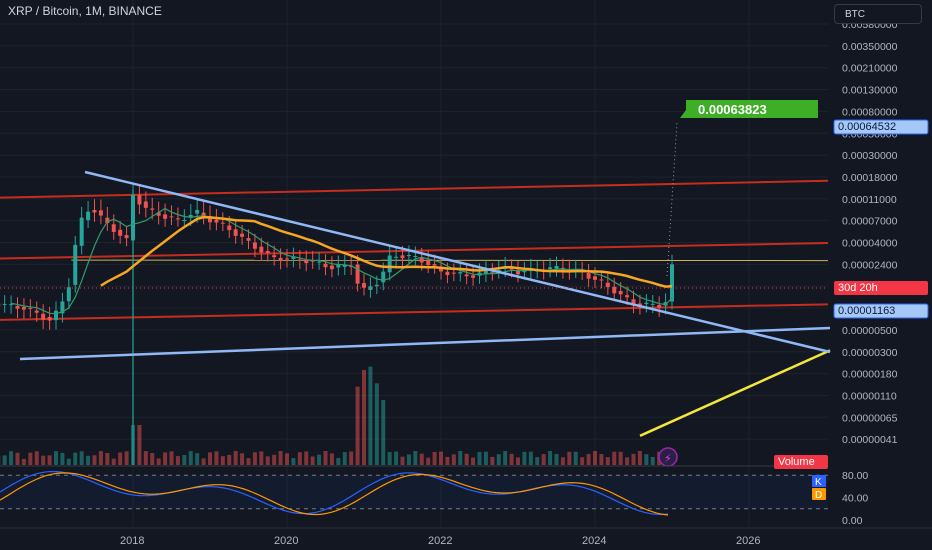 The height and width of the screenshot is (550, 932). Describe the element at coordinates (881, 311) in the screenshot. I see `current-price-tag` at that location.